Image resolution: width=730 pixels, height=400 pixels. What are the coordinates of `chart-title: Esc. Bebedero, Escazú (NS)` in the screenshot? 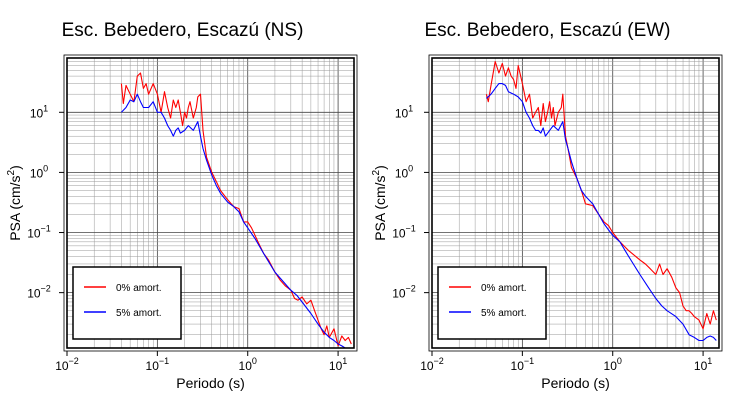 It's located at (182, 30).